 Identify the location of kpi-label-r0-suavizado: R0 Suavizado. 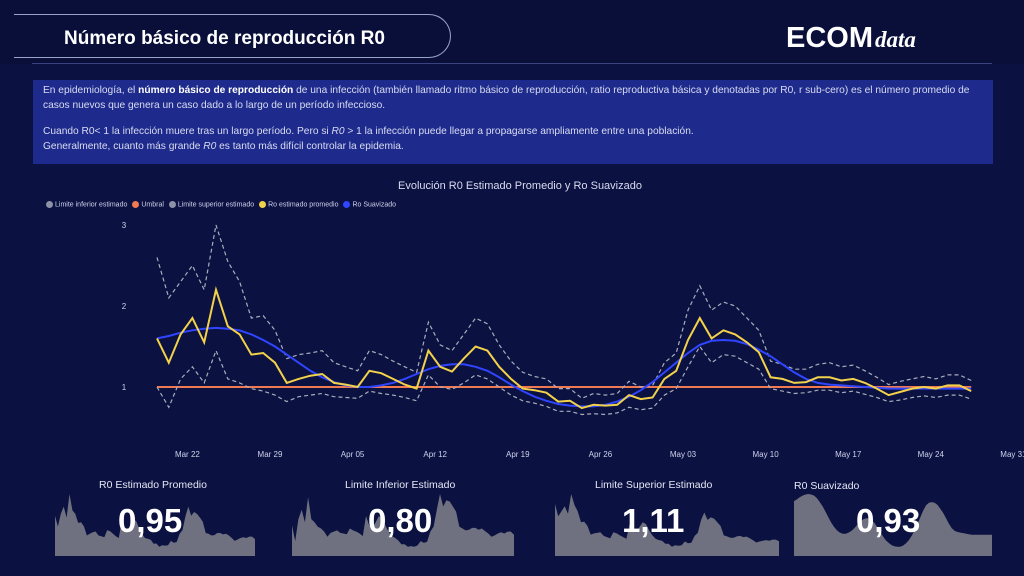
(827, 486).